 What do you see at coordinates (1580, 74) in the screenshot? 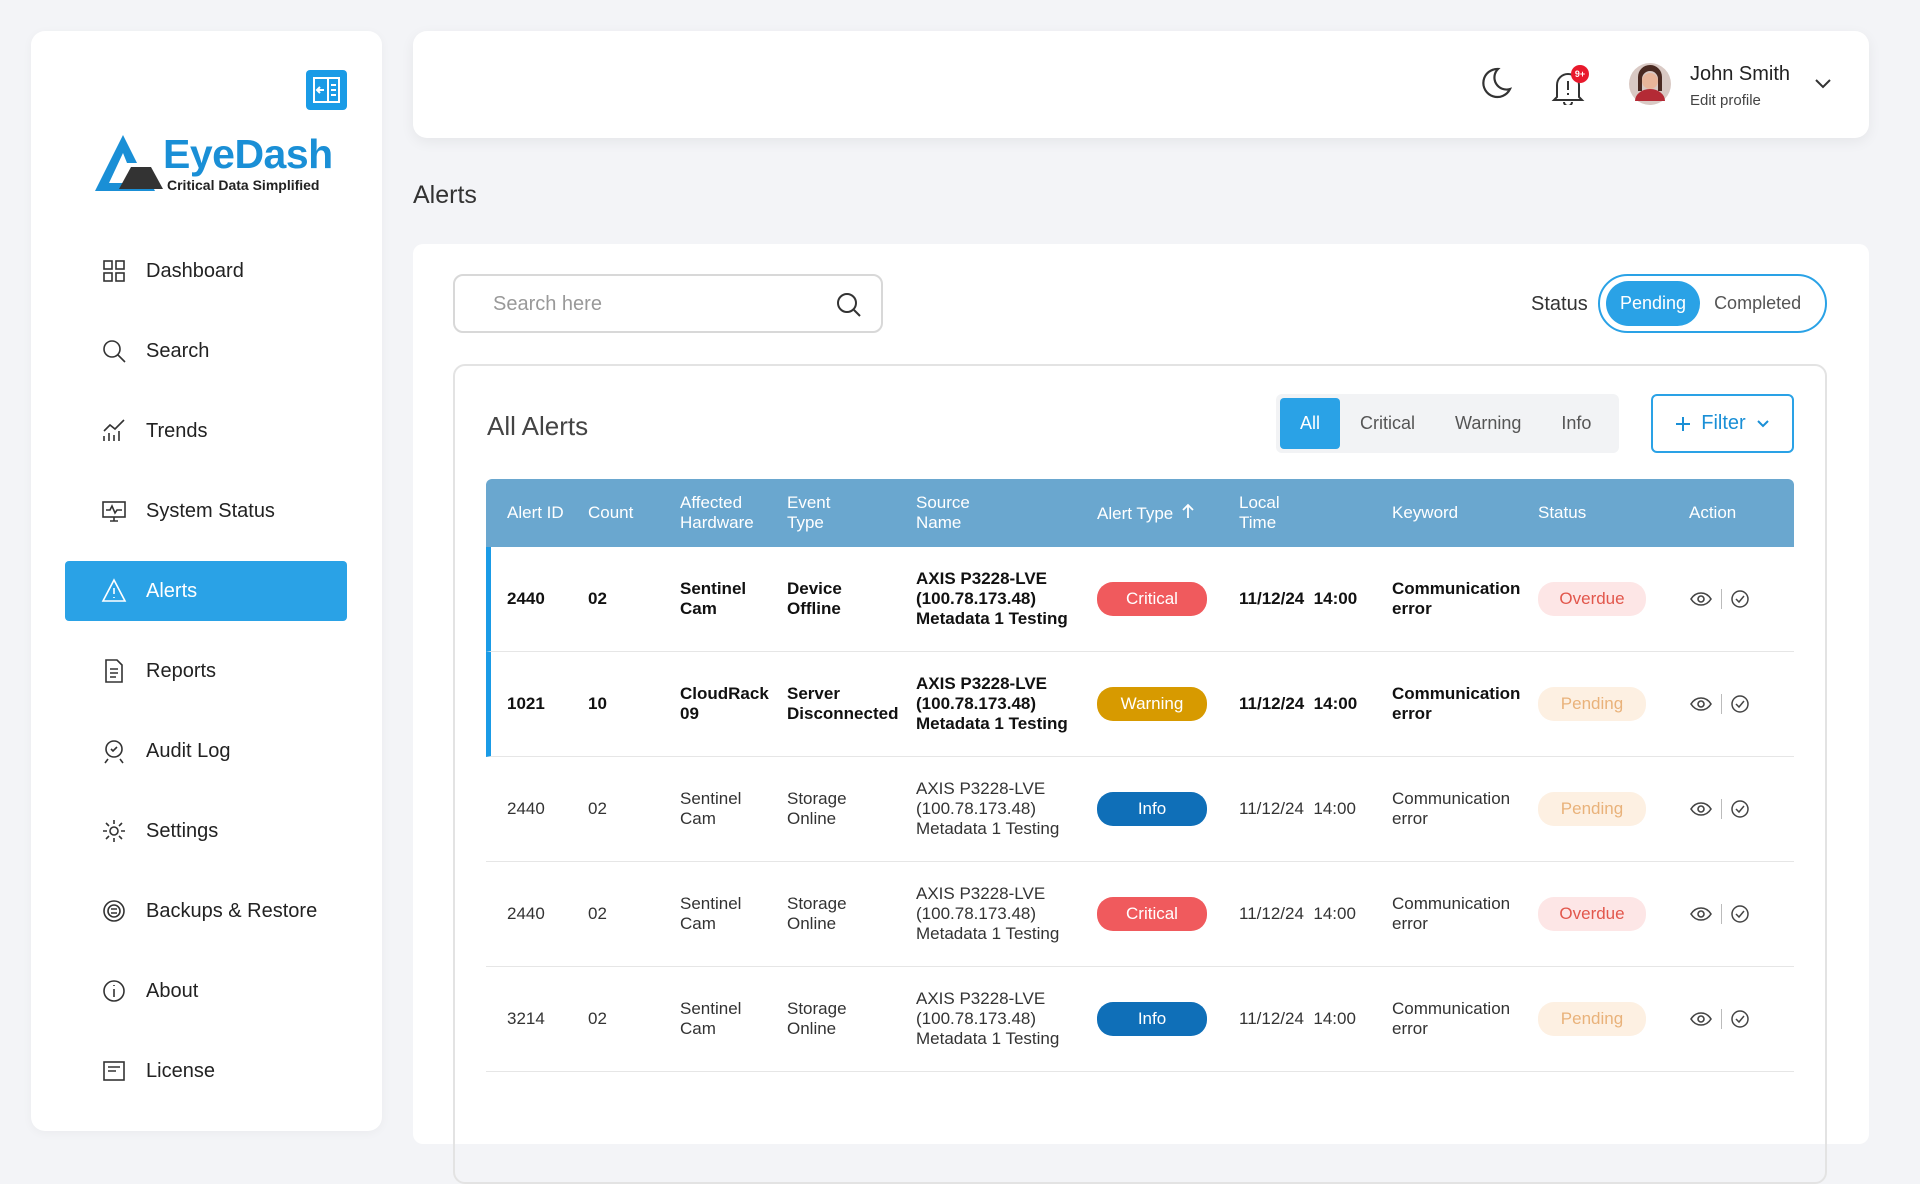
I see `notification-badge: 9+` at bounding box center [1580, 74].